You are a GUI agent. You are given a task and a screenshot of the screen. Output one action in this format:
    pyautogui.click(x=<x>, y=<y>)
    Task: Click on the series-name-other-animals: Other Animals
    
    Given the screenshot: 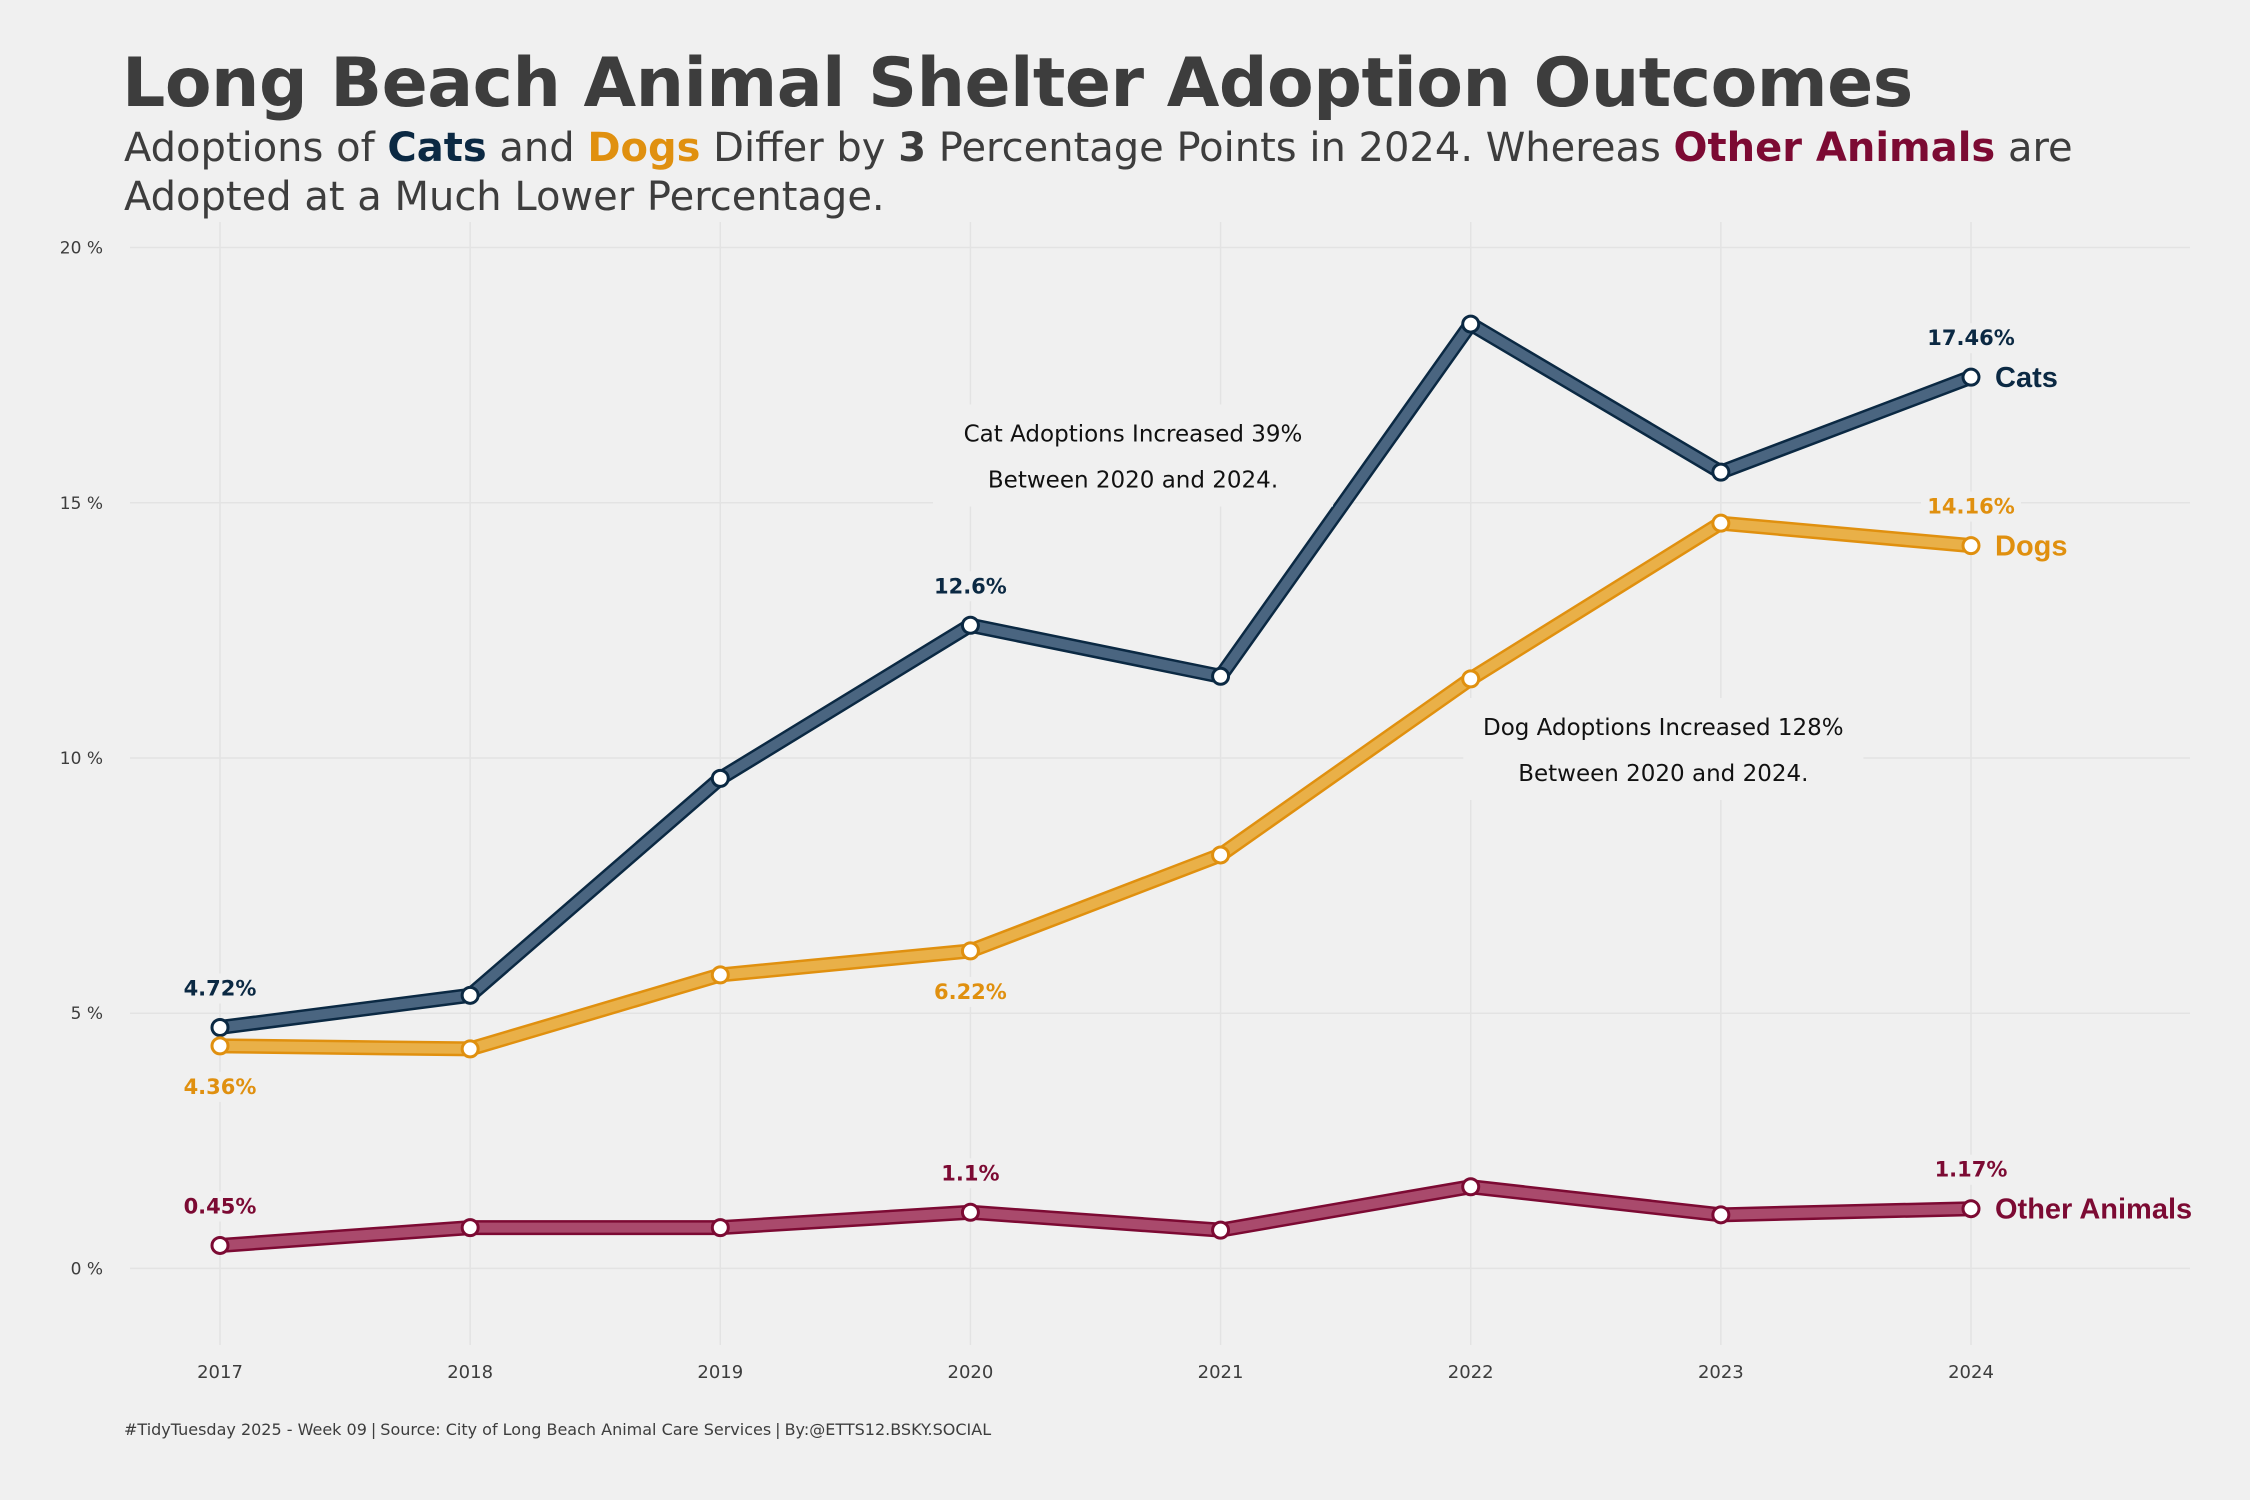 What is the action you would take?
    pyautogui.click(x=2093, y=1210)
    